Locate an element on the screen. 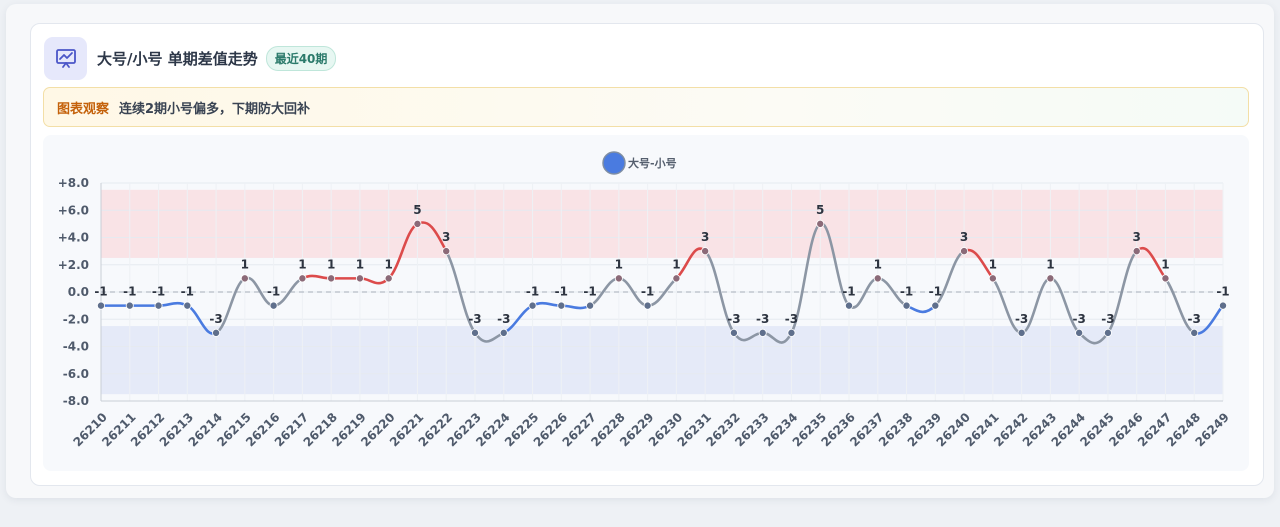 The image size is (1280, 527). y-tick-label: +4.0 is located at coordinates (73, 238).